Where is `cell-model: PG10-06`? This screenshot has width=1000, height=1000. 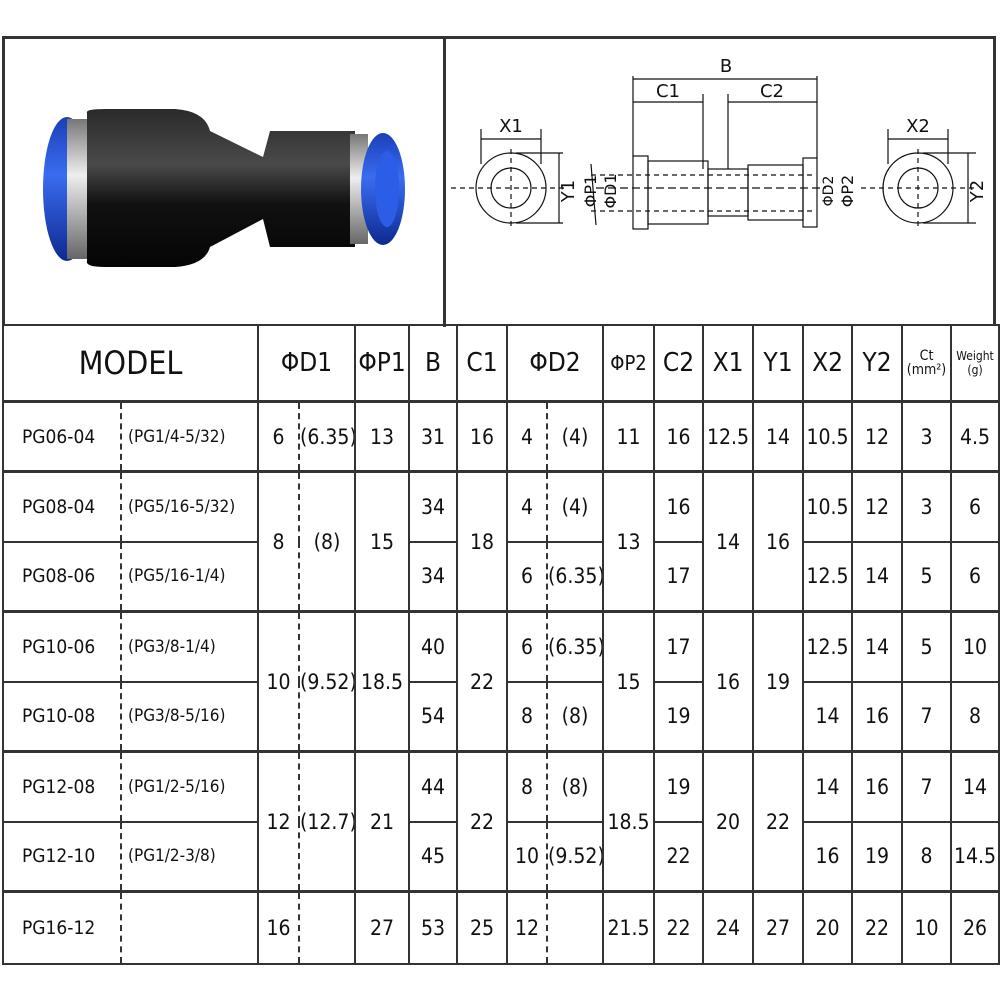
cell-model: PG10-06 is located at coordinates (61, 646).